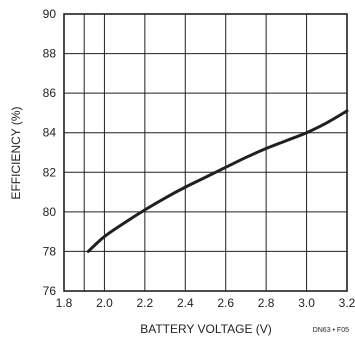  I want to click on y-axis-label: EFFICIENCY (%), so click(16, 152).